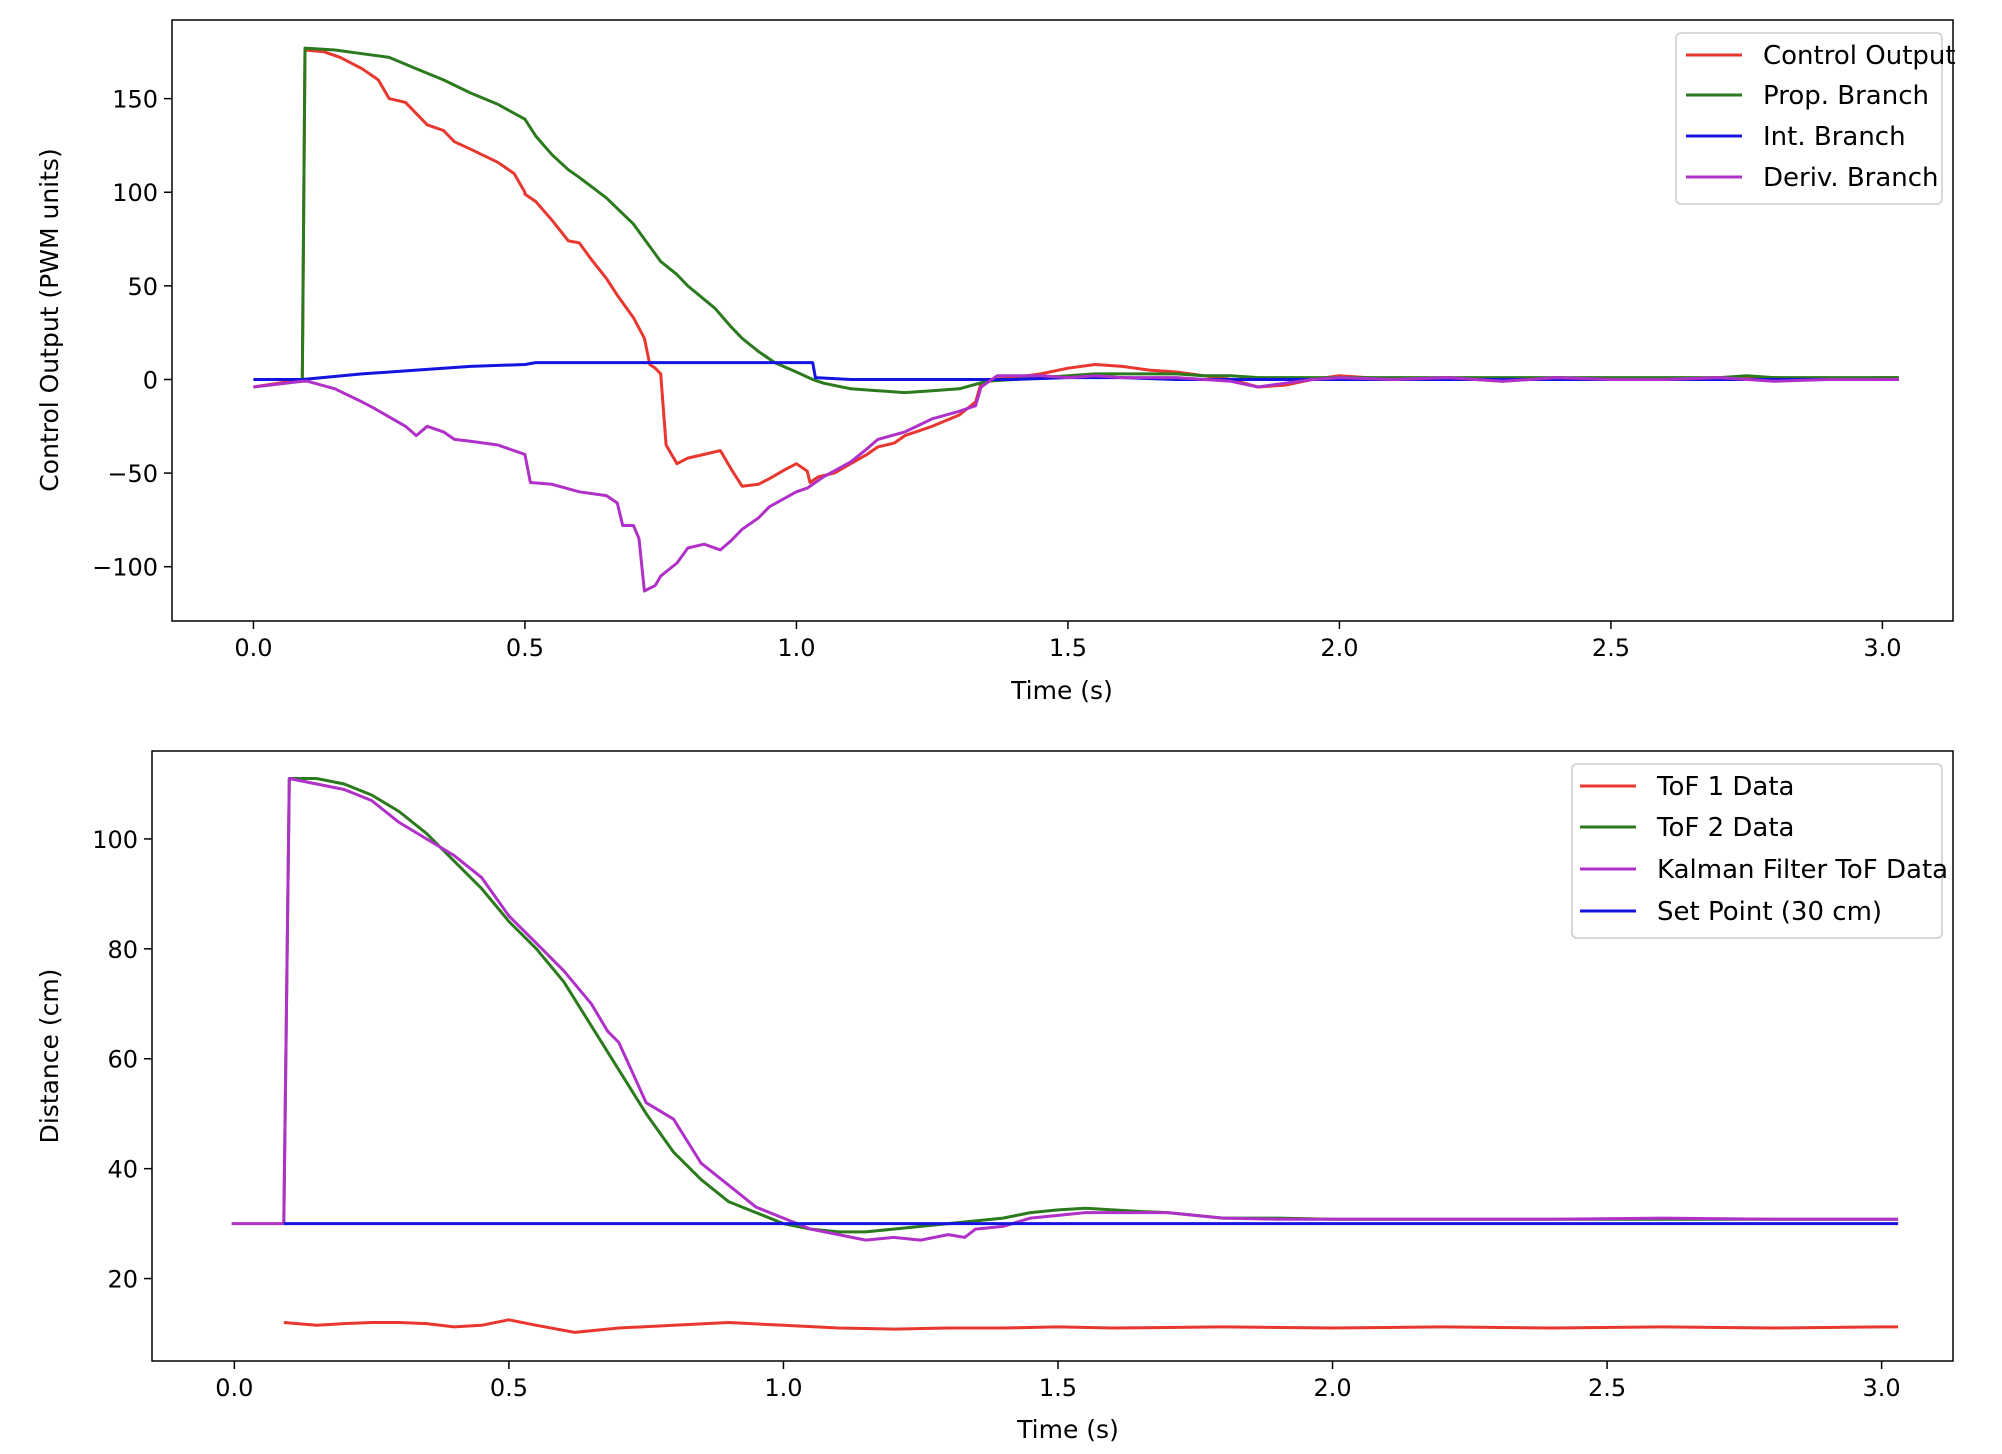 The width and height of the screenshot is (2002, 1454). Describe the element at coordinates (132, 474) in the screenshot. I see `y-tick-label: −50` at that location.